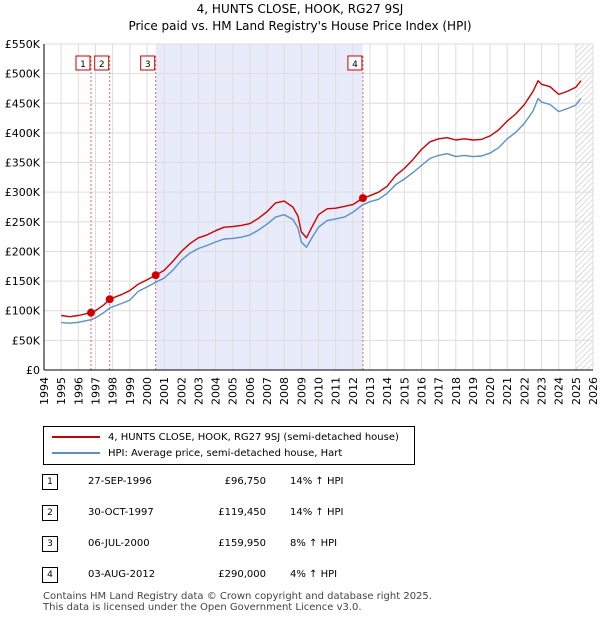  Describe the element at coordinates (284, 391) in the screenshot. I see `x-tick-label: 2008` at that location.